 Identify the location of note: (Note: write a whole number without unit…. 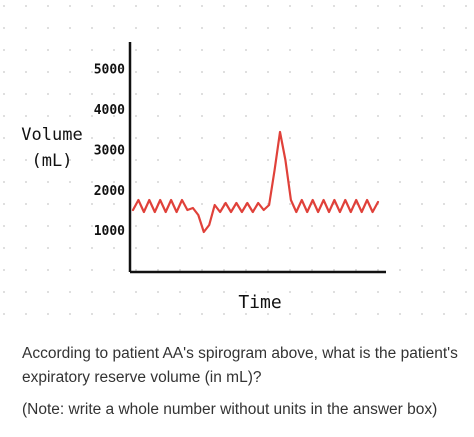
(230, 409).